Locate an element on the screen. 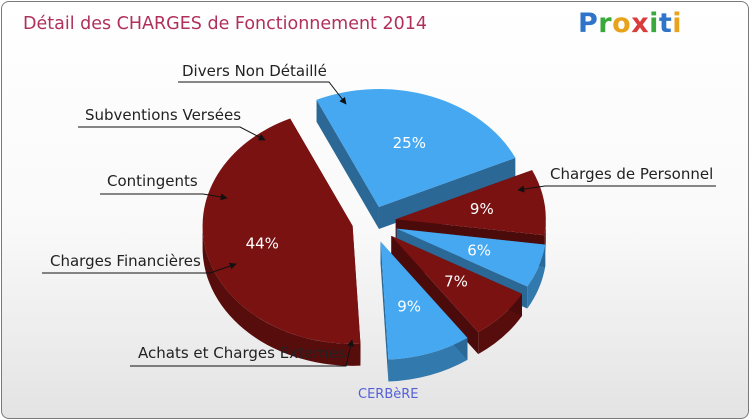 The image size is (750, 420). slice-percent-label: 7% is located at coordinates (456, 282).